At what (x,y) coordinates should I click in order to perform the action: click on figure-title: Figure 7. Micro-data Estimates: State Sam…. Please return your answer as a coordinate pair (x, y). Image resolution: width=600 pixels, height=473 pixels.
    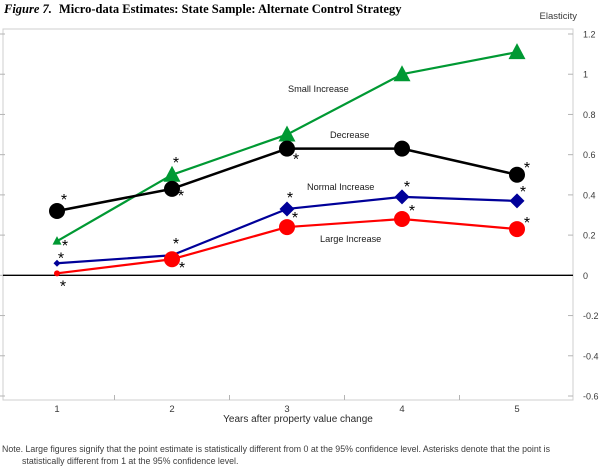
    Looking at the image, I should click on (202, 9).